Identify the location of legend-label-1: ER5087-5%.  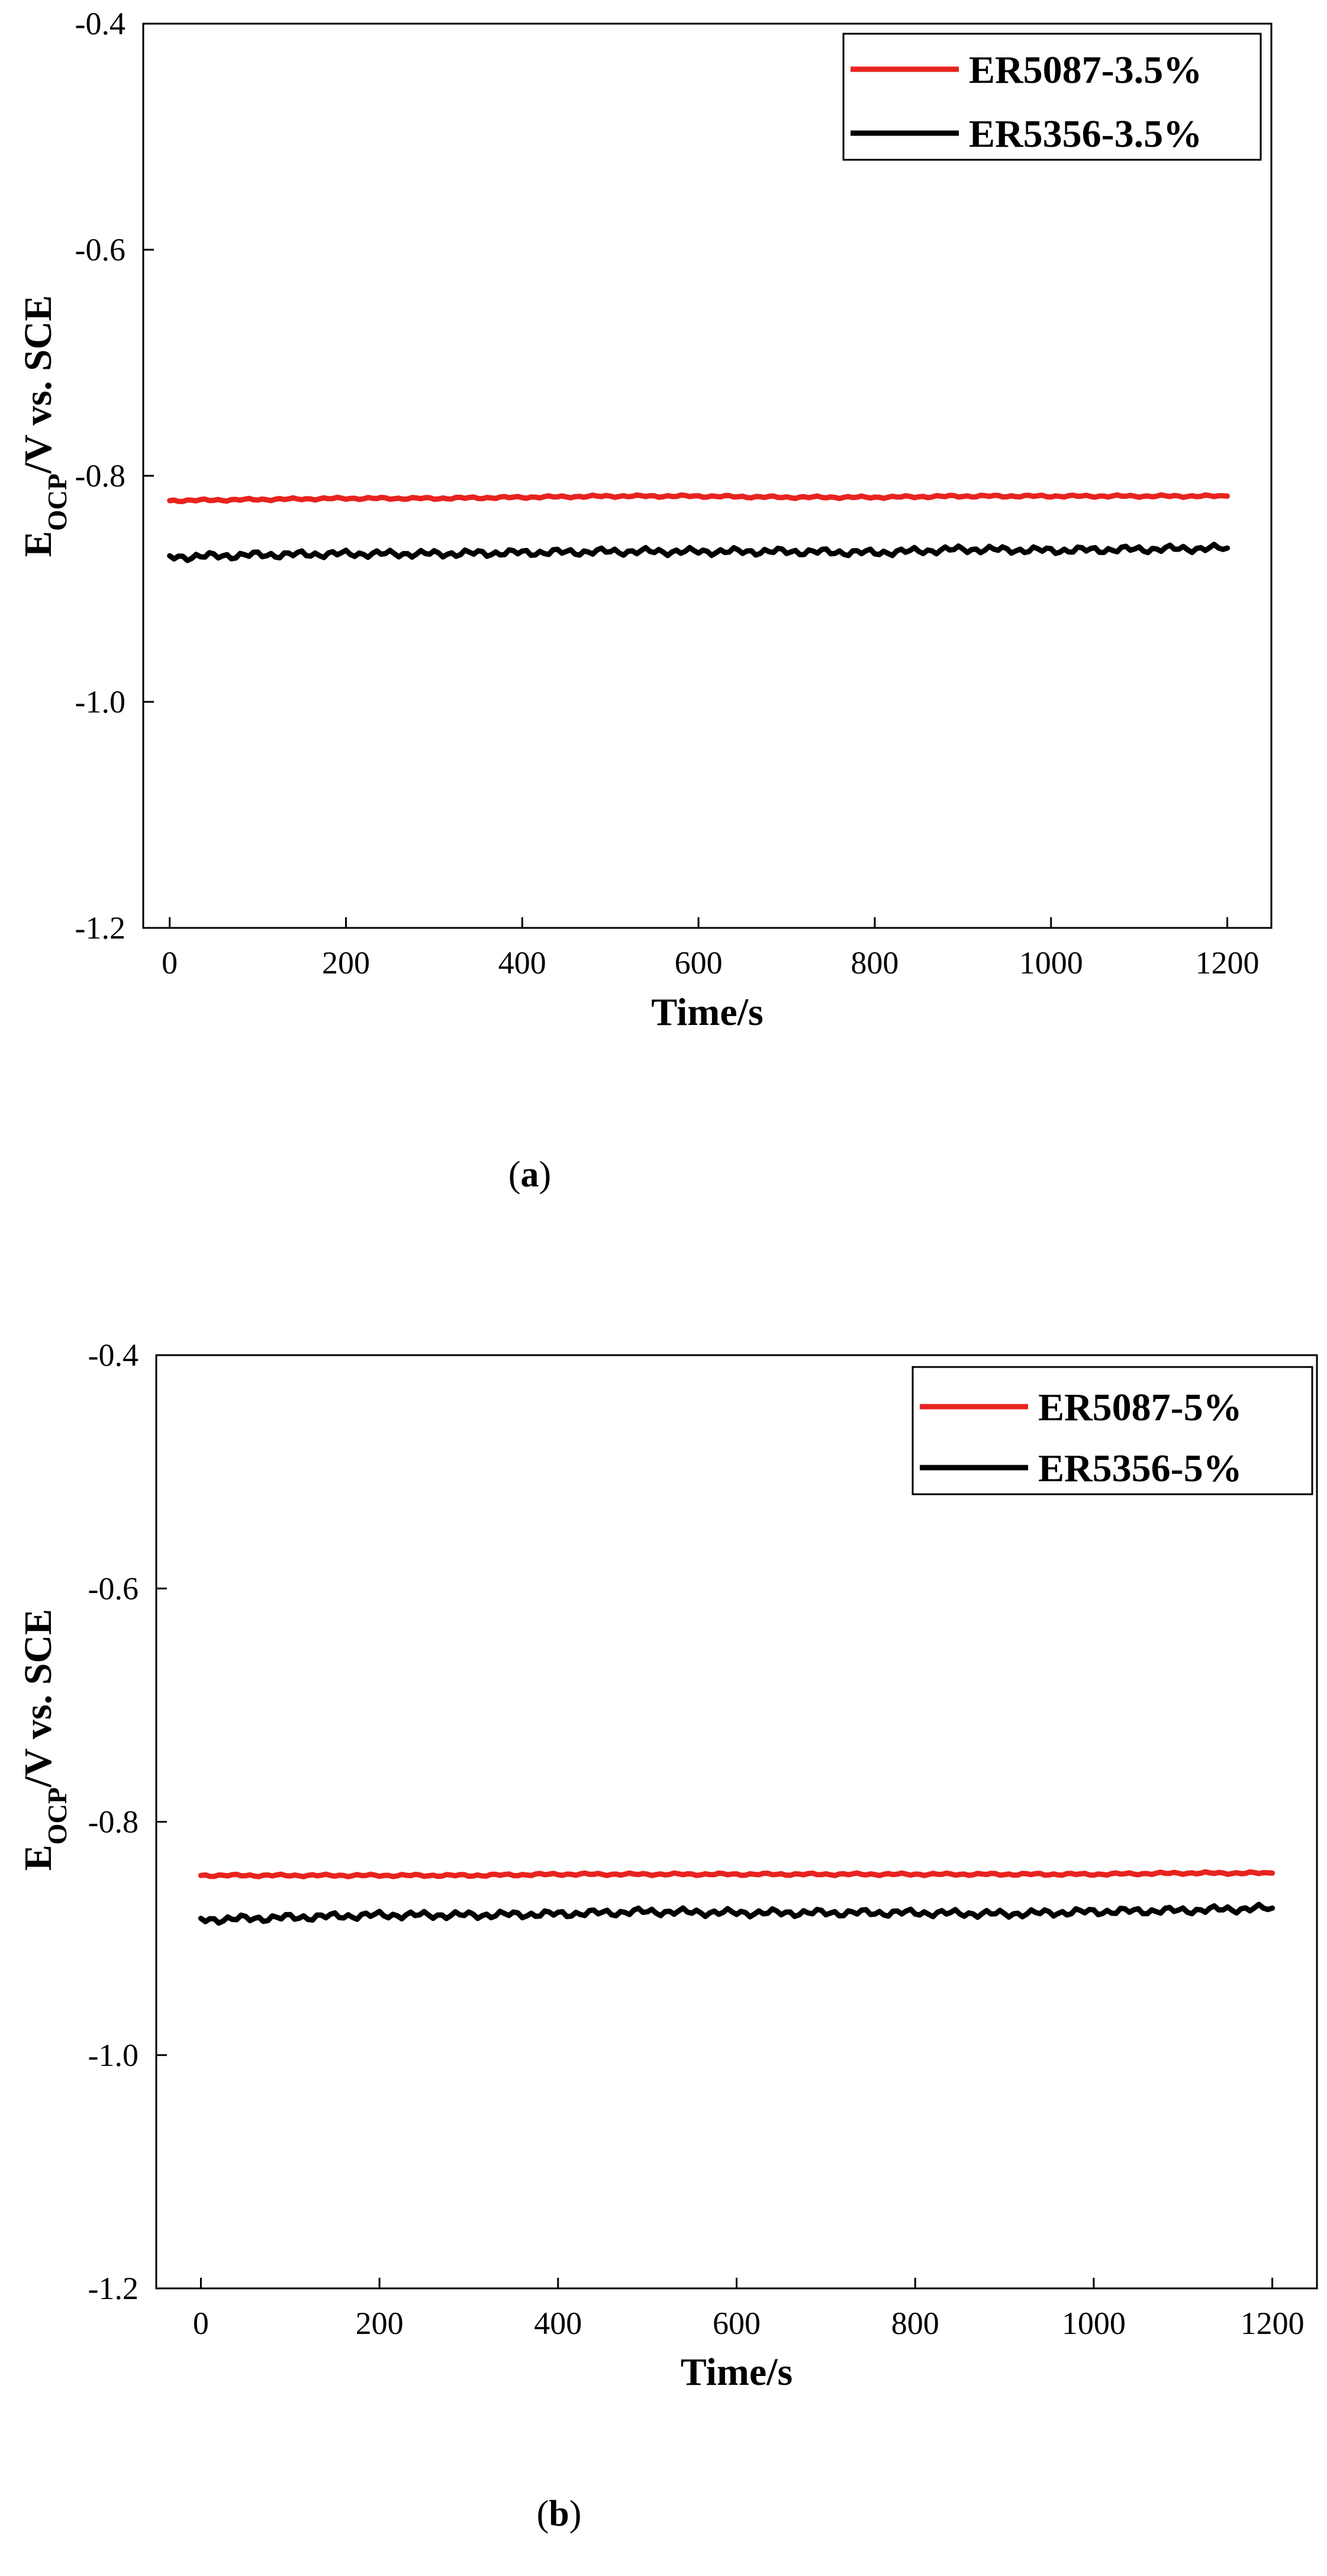
(1140, 1407).